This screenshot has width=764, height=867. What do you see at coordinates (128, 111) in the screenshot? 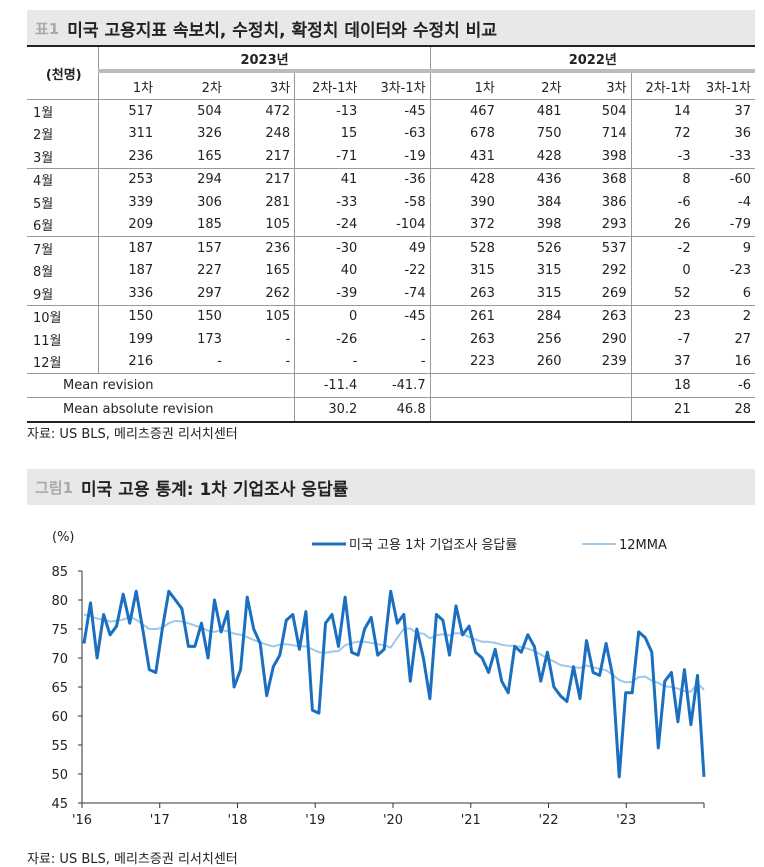
I see `table-cell: 517` at bounding box center [128, 111].